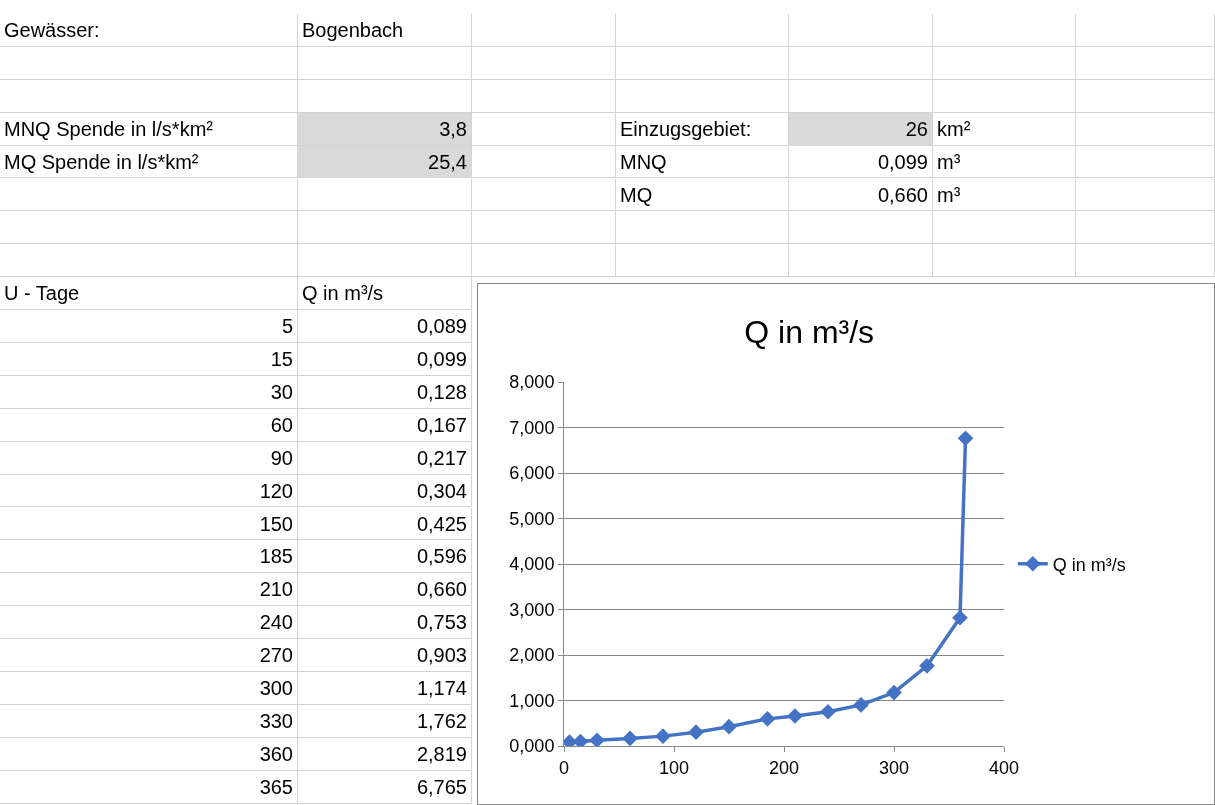 Image resolution: width=1215 pixels, height=805 pixels. I want to click on text: 210, so click(149, 590).